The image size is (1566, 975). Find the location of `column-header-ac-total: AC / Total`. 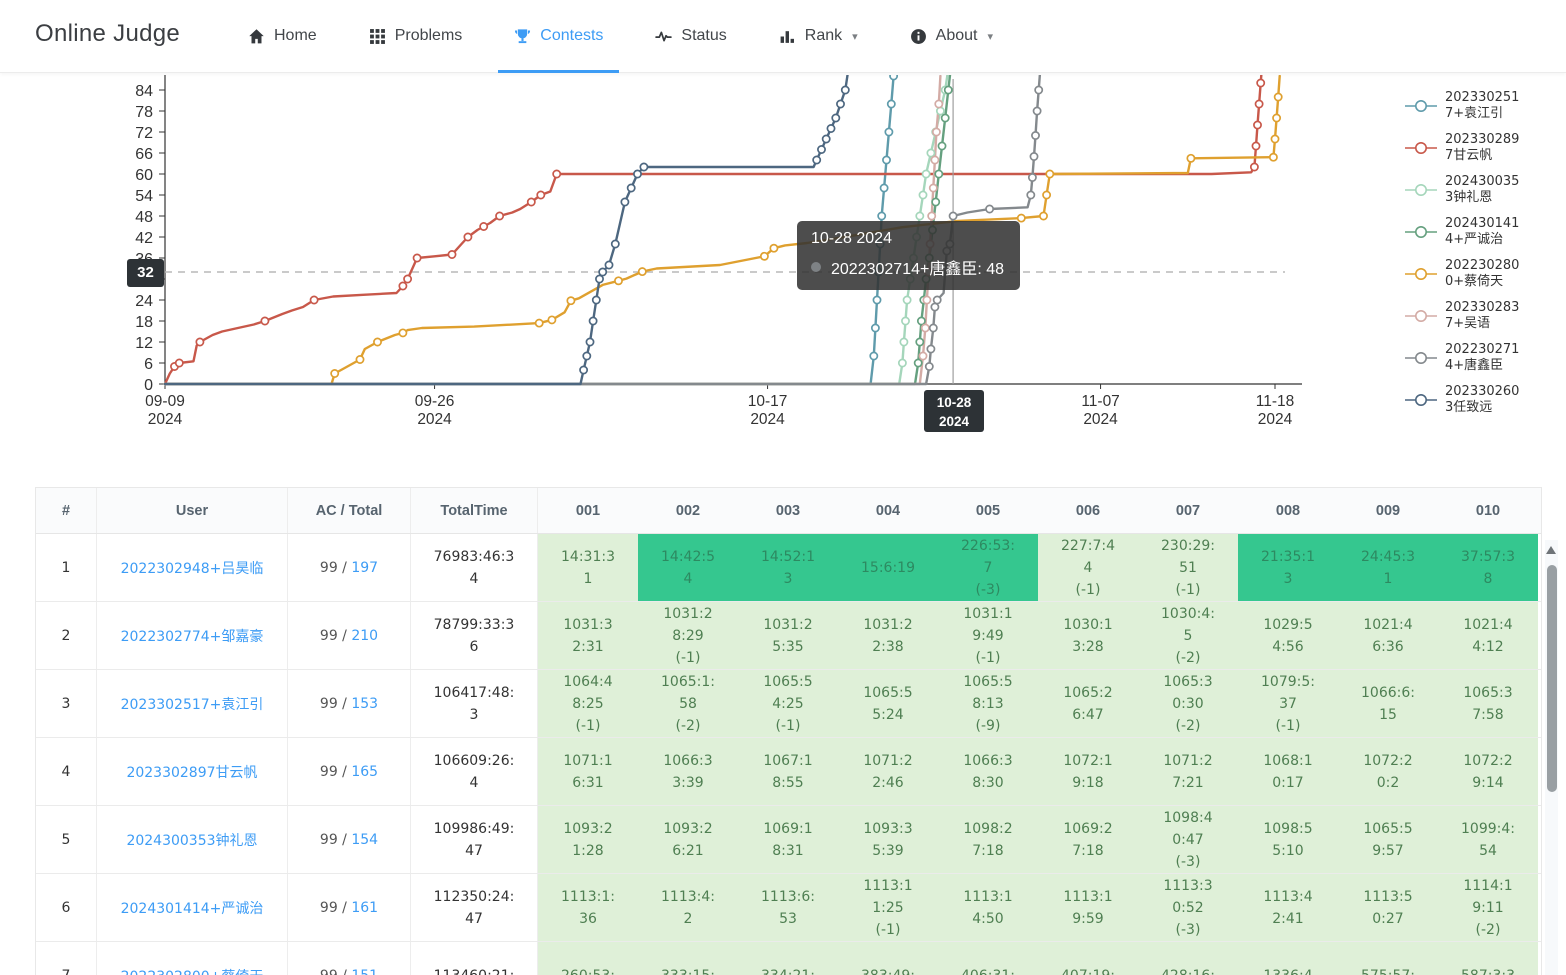

column-header-ac-total: AC / Total is located at coordinates (349, 510).